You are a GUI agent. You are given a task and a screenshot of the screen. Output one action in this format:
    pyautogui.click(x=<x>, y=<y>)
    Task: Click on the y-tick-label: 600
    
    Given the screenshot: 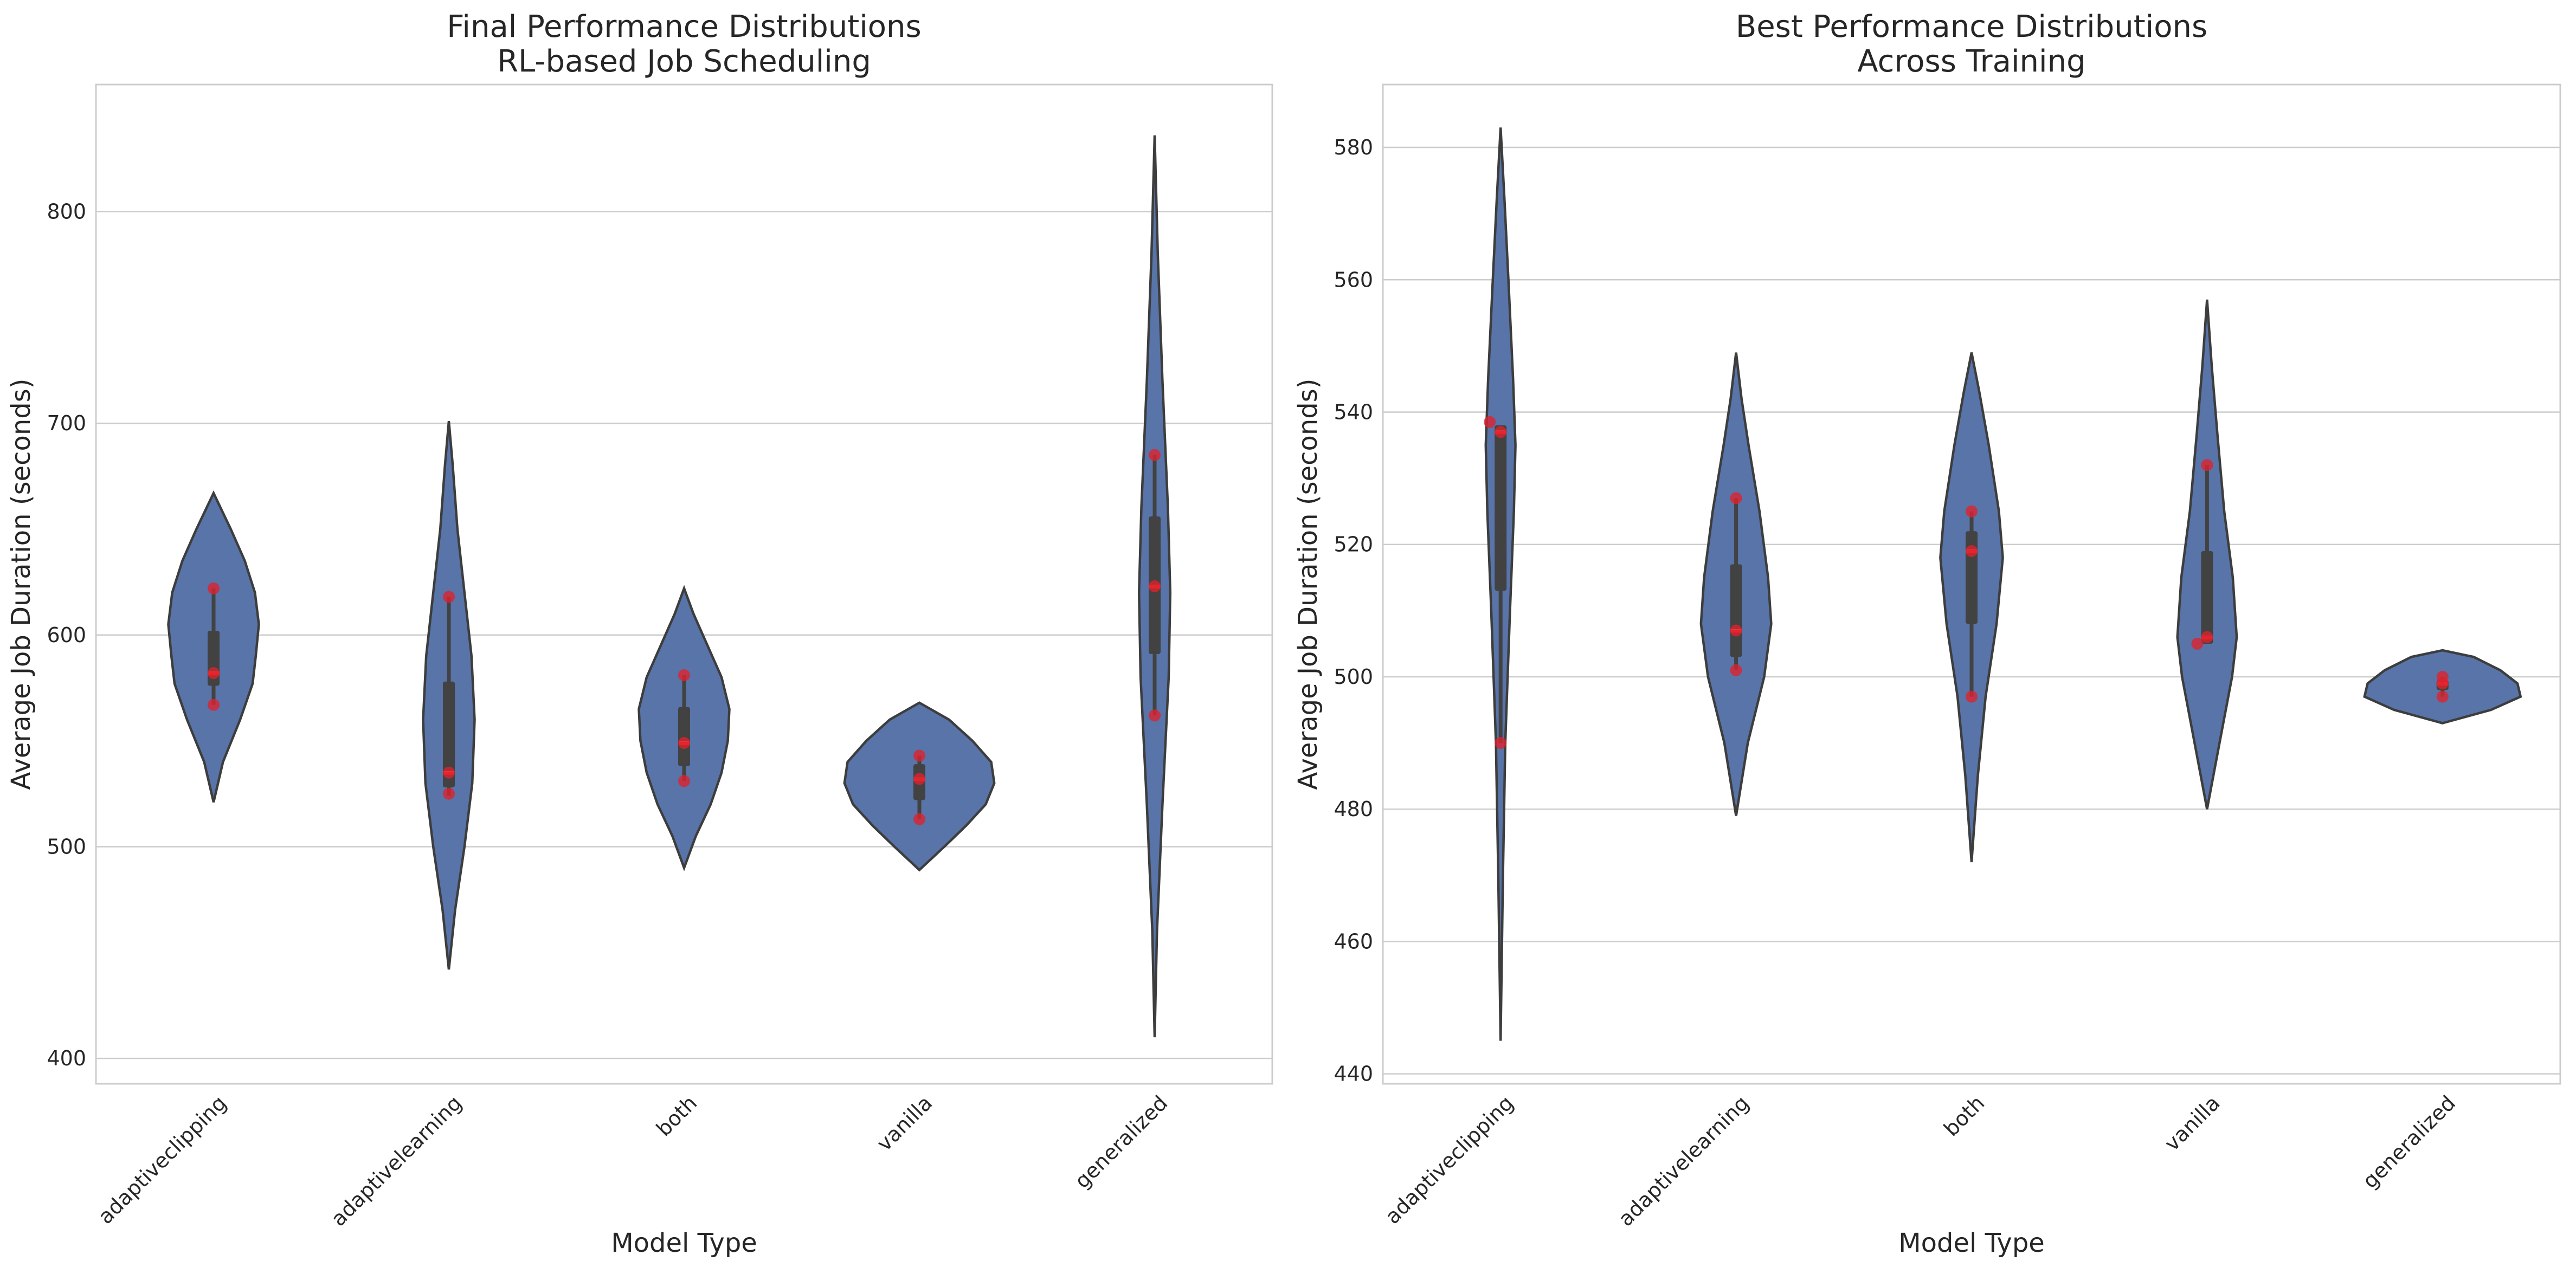 What is the action you would take?
    pyautogui.click(x=66, y=635)
    